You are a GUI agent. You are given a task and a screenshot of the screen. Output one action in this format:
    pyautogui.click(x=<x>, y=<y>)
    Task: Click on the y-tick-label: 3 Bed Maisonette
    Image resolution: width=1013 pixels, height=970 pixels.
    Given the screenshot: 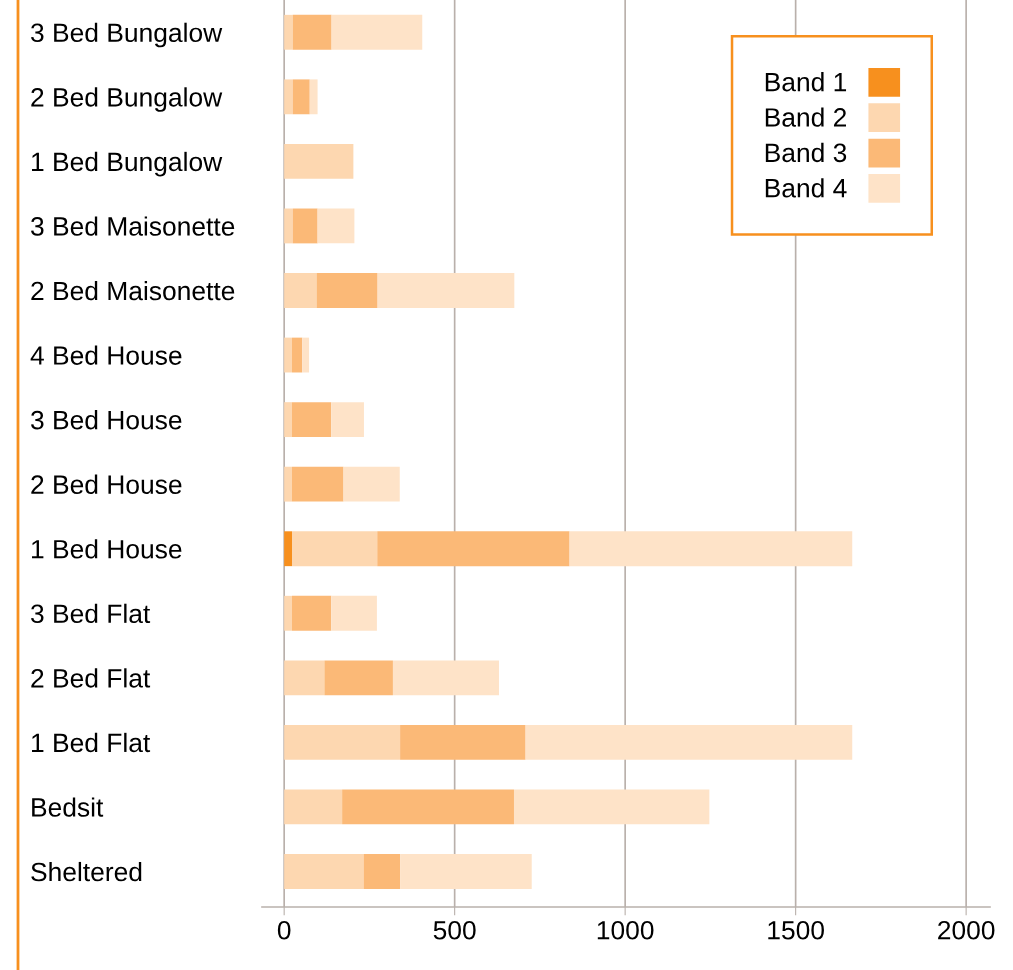 What is the action you would take?
    pyautogui.click(x=133, y=226)
    